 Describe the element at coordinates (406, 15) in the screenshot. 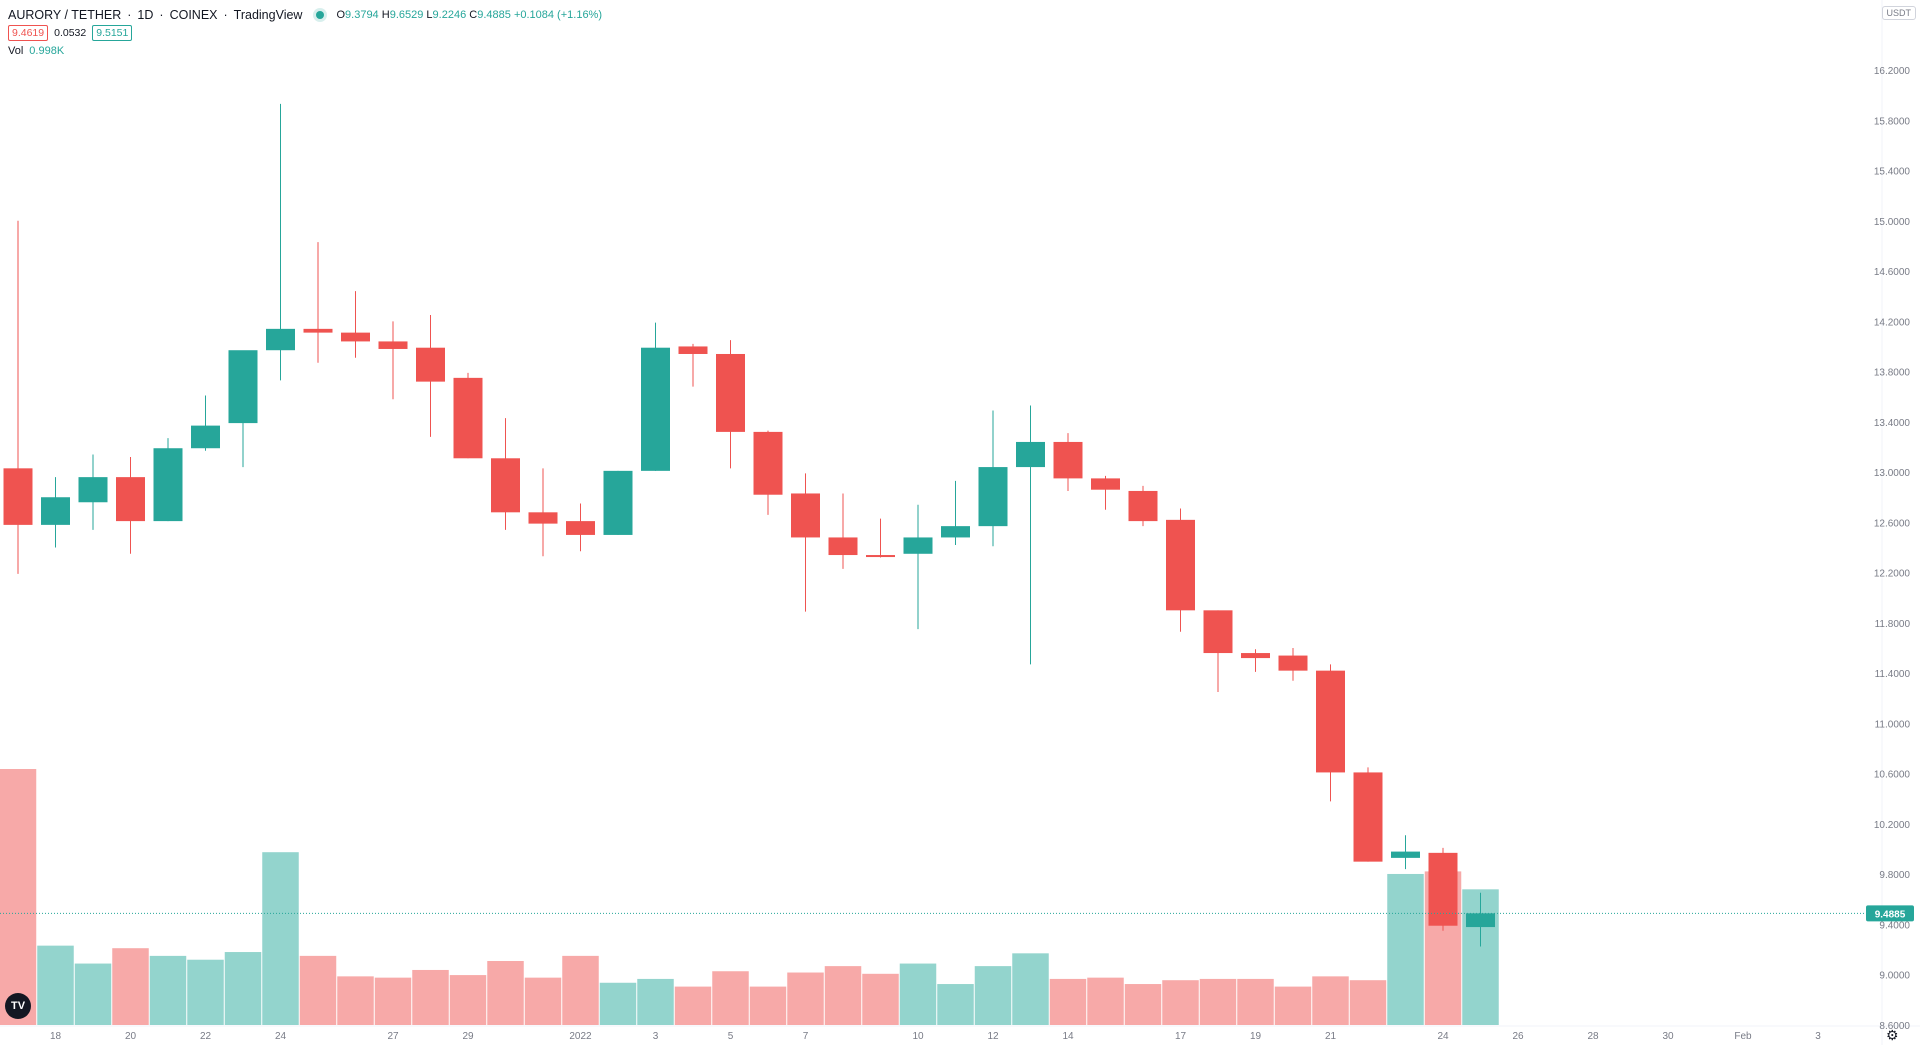

I see `high-value: 9.6529` at that location.